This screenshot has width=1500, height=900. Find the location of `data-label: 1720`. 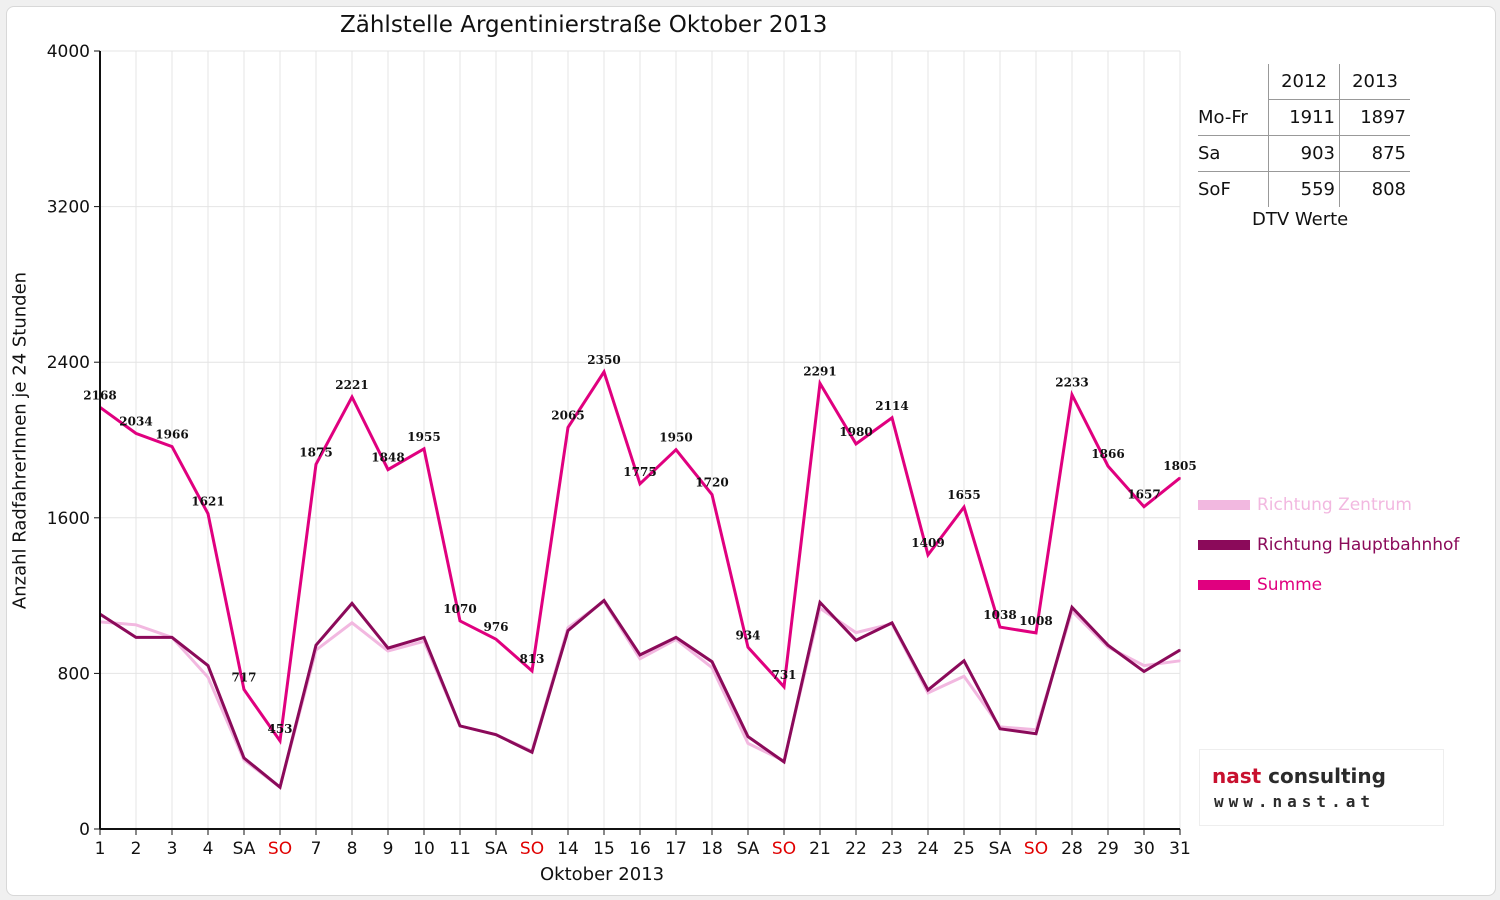

data-label: 1720 is located at coordinates (711, 482).